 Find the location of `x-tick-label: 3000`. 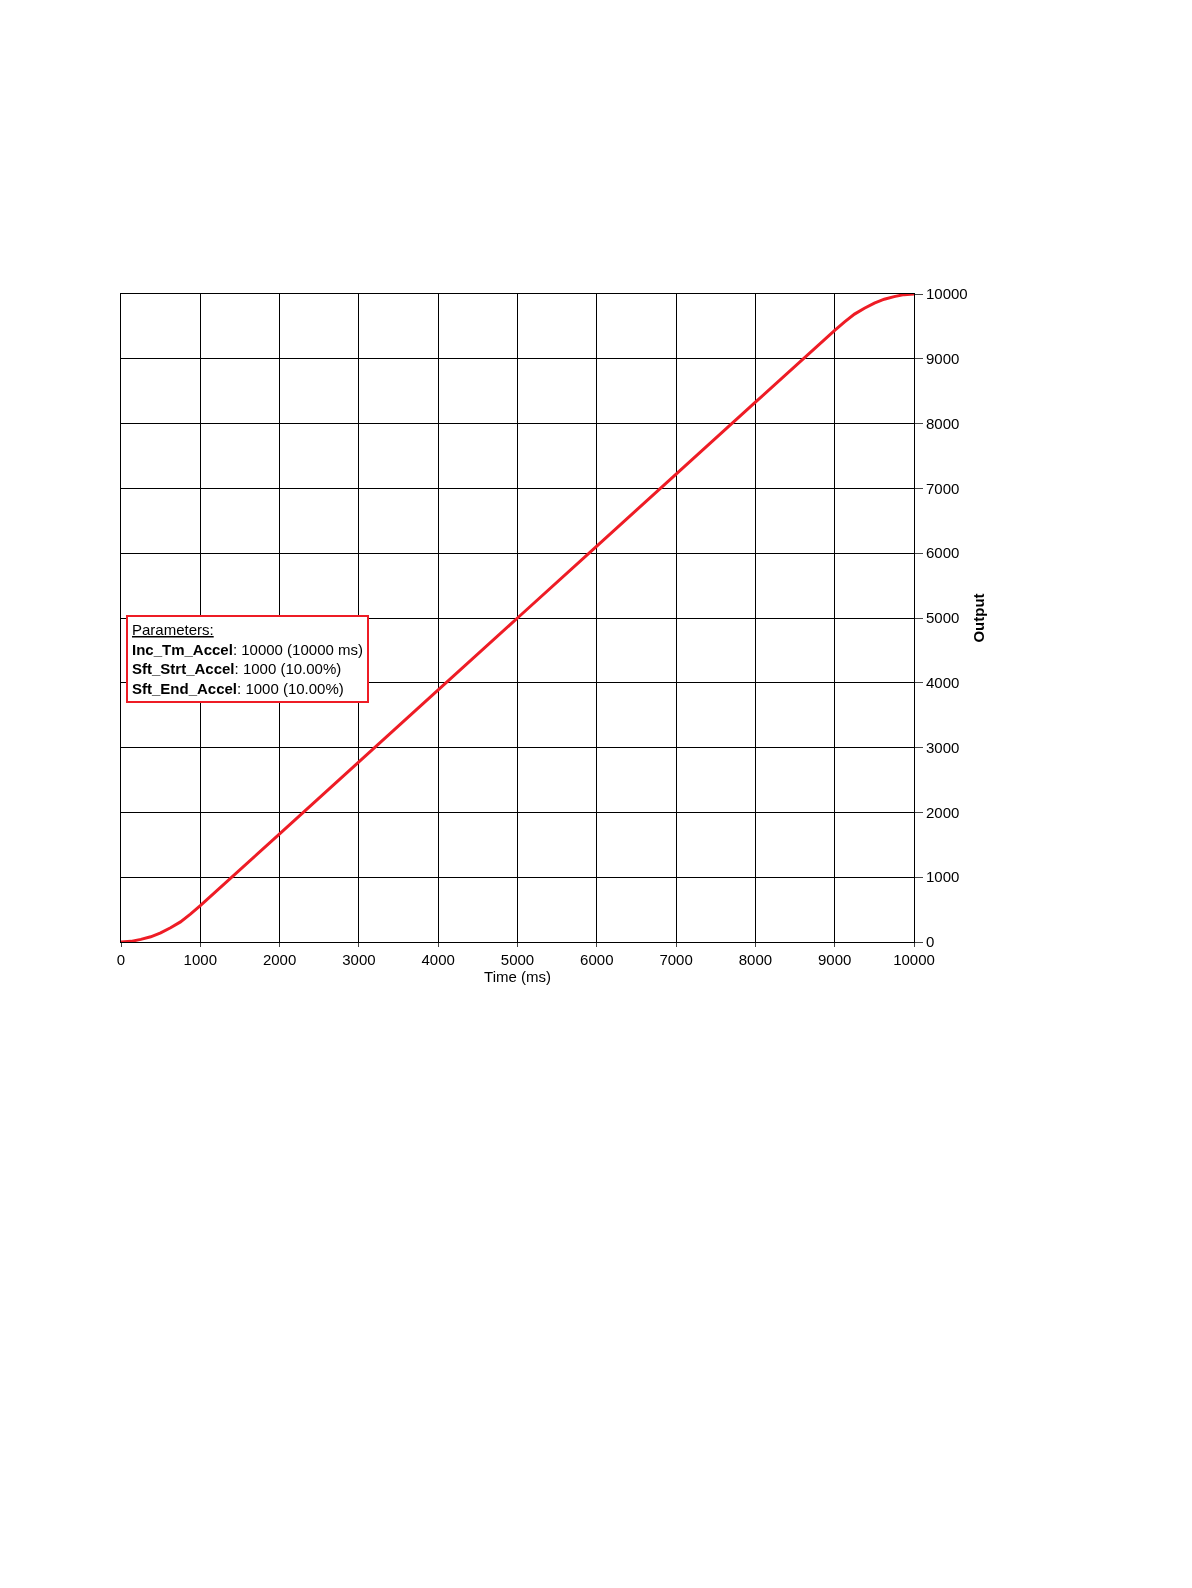

x-tick-label: 3000 is located at coordinates (359, 959).